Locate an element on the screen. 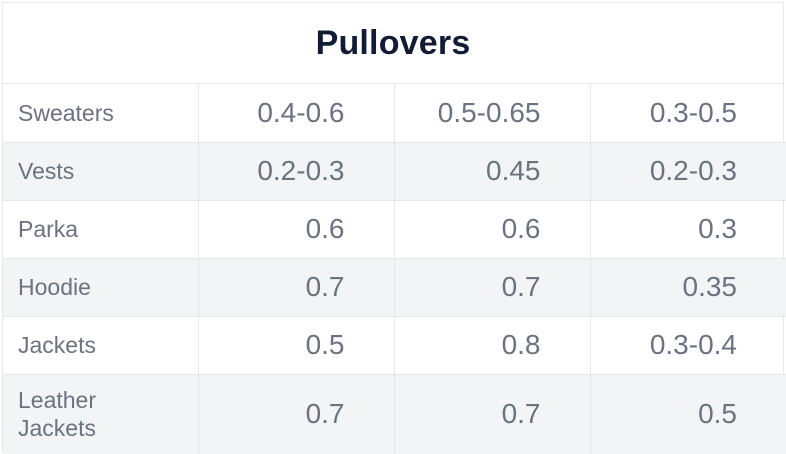  table-cell: 0.4-0.6 is located at coordinates (296, 113).